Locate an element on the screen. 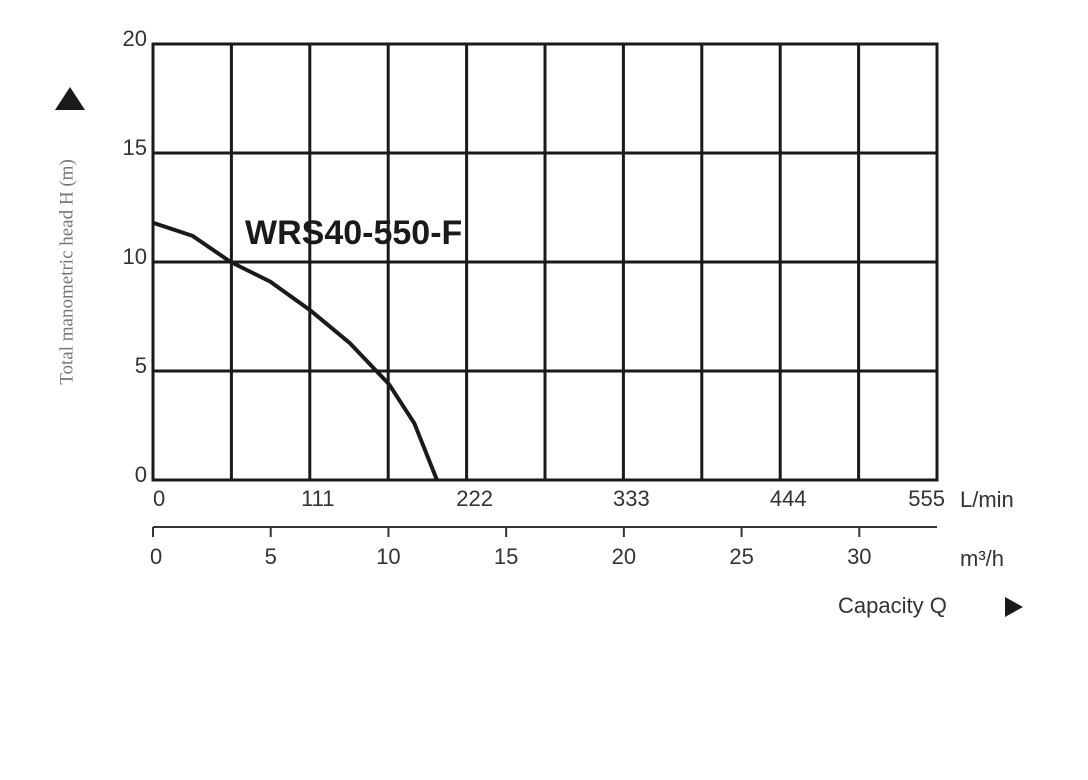 The image size is (1088, 780). y-tick-label: 15 is located at coordinates (135, 147).